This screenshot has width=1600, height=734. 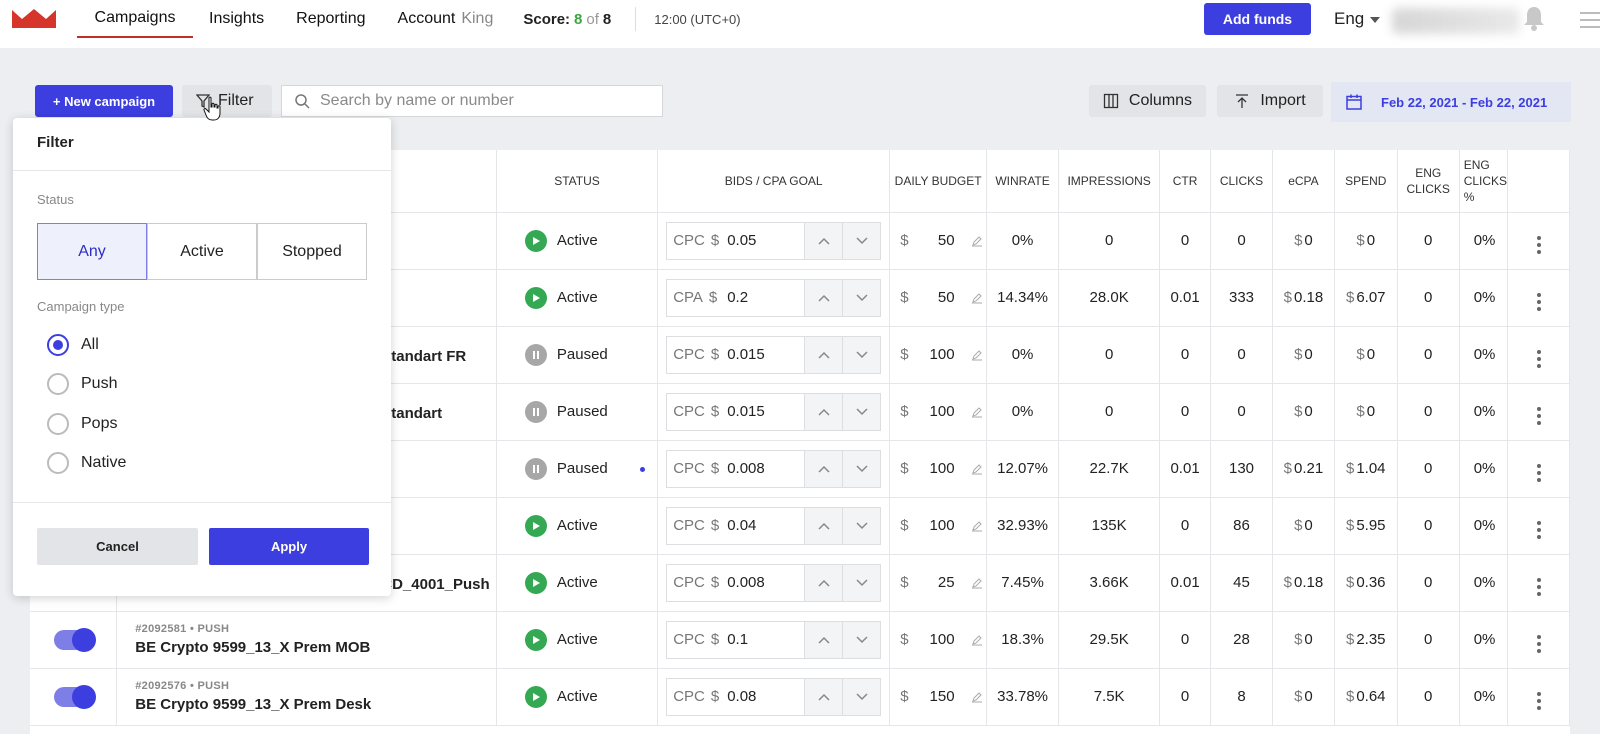 I want to click on col-ecpa: eCPA, so click(x=1303, y=181).